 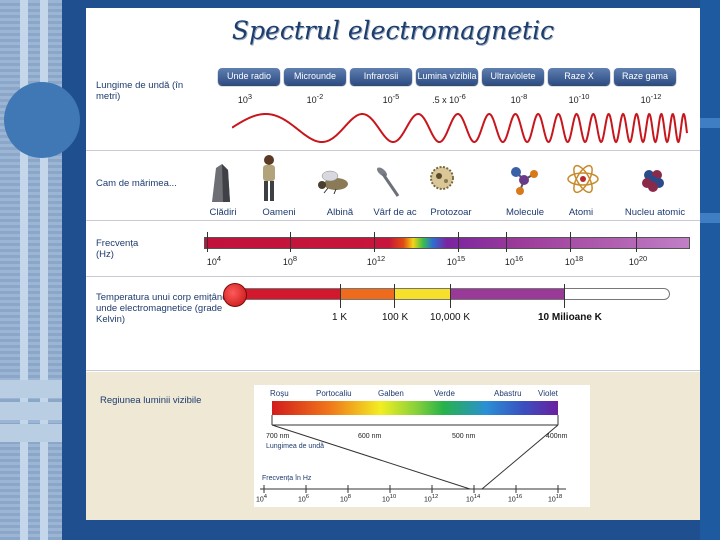 What do you see at coordinates (214, 260) in the screenshot?
I see `frequency-tick-label: 10⁴` at bounding box center [214, 260].